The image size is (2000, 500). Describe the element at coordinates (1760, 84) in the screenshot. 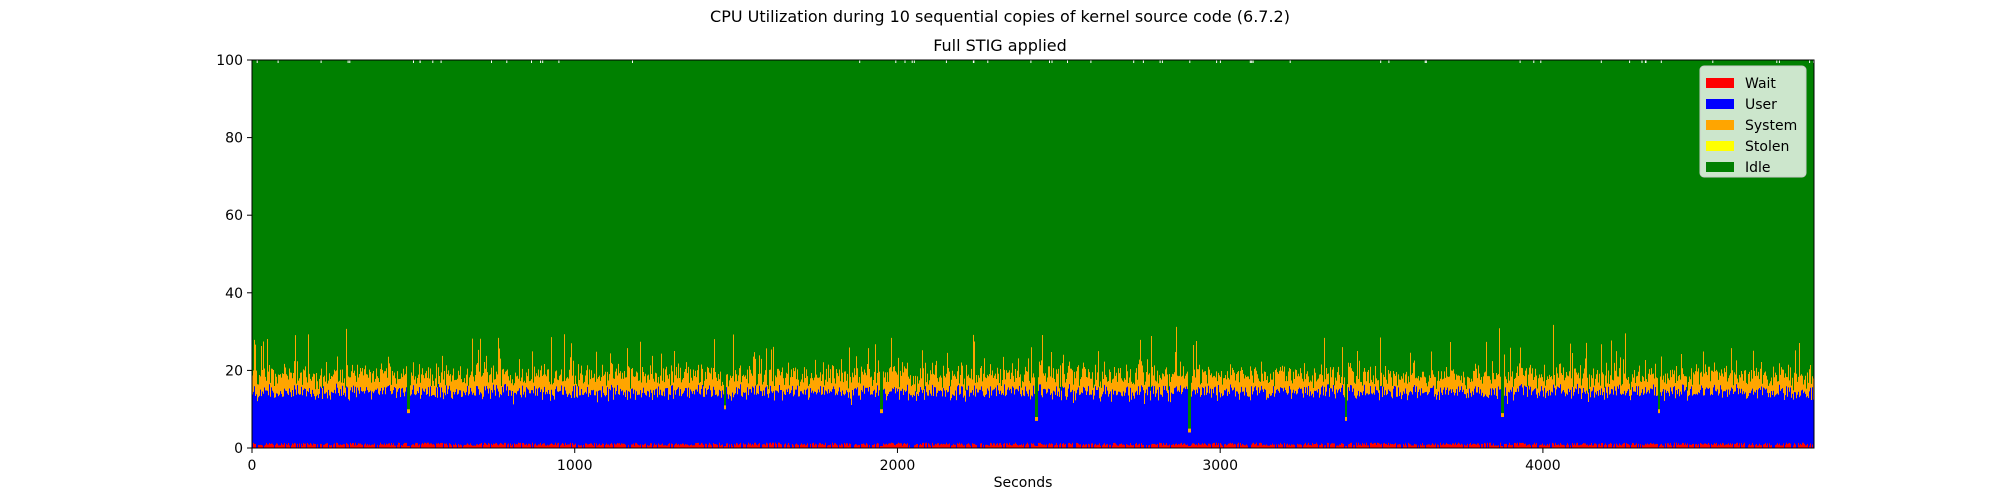

I see `legend-label-wait: Wait` at that location.